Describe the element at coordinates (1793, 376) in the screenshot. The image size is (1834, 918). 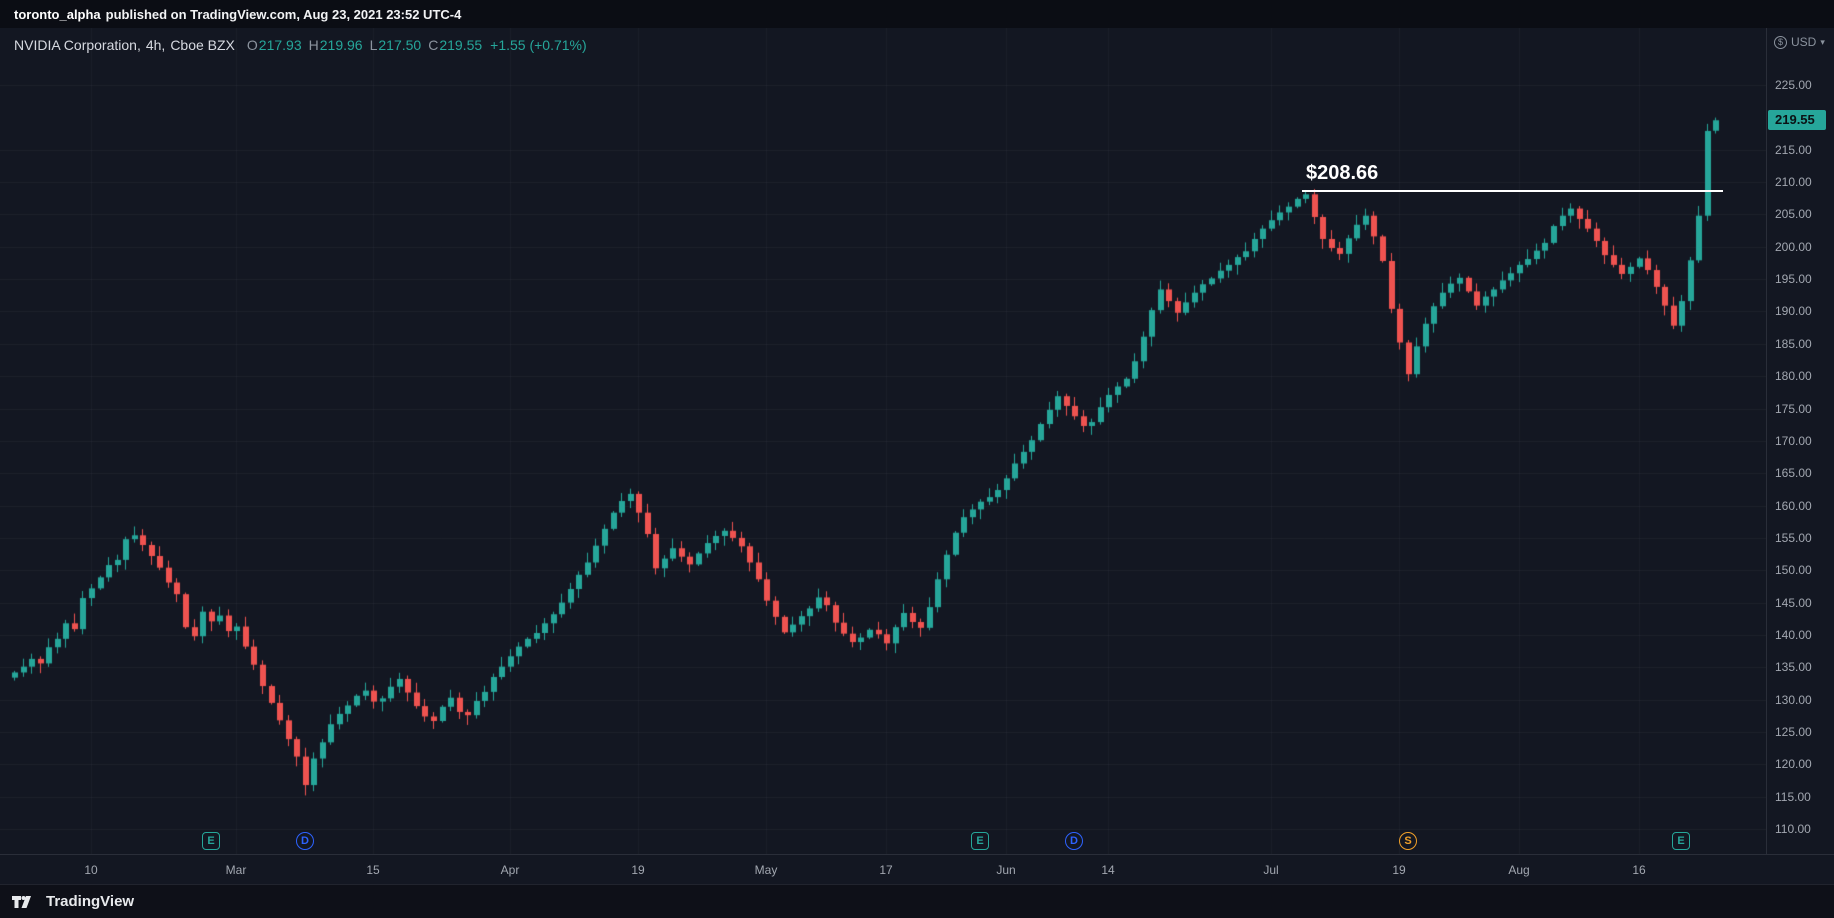
I see `price-tick: 180.00` at that location.